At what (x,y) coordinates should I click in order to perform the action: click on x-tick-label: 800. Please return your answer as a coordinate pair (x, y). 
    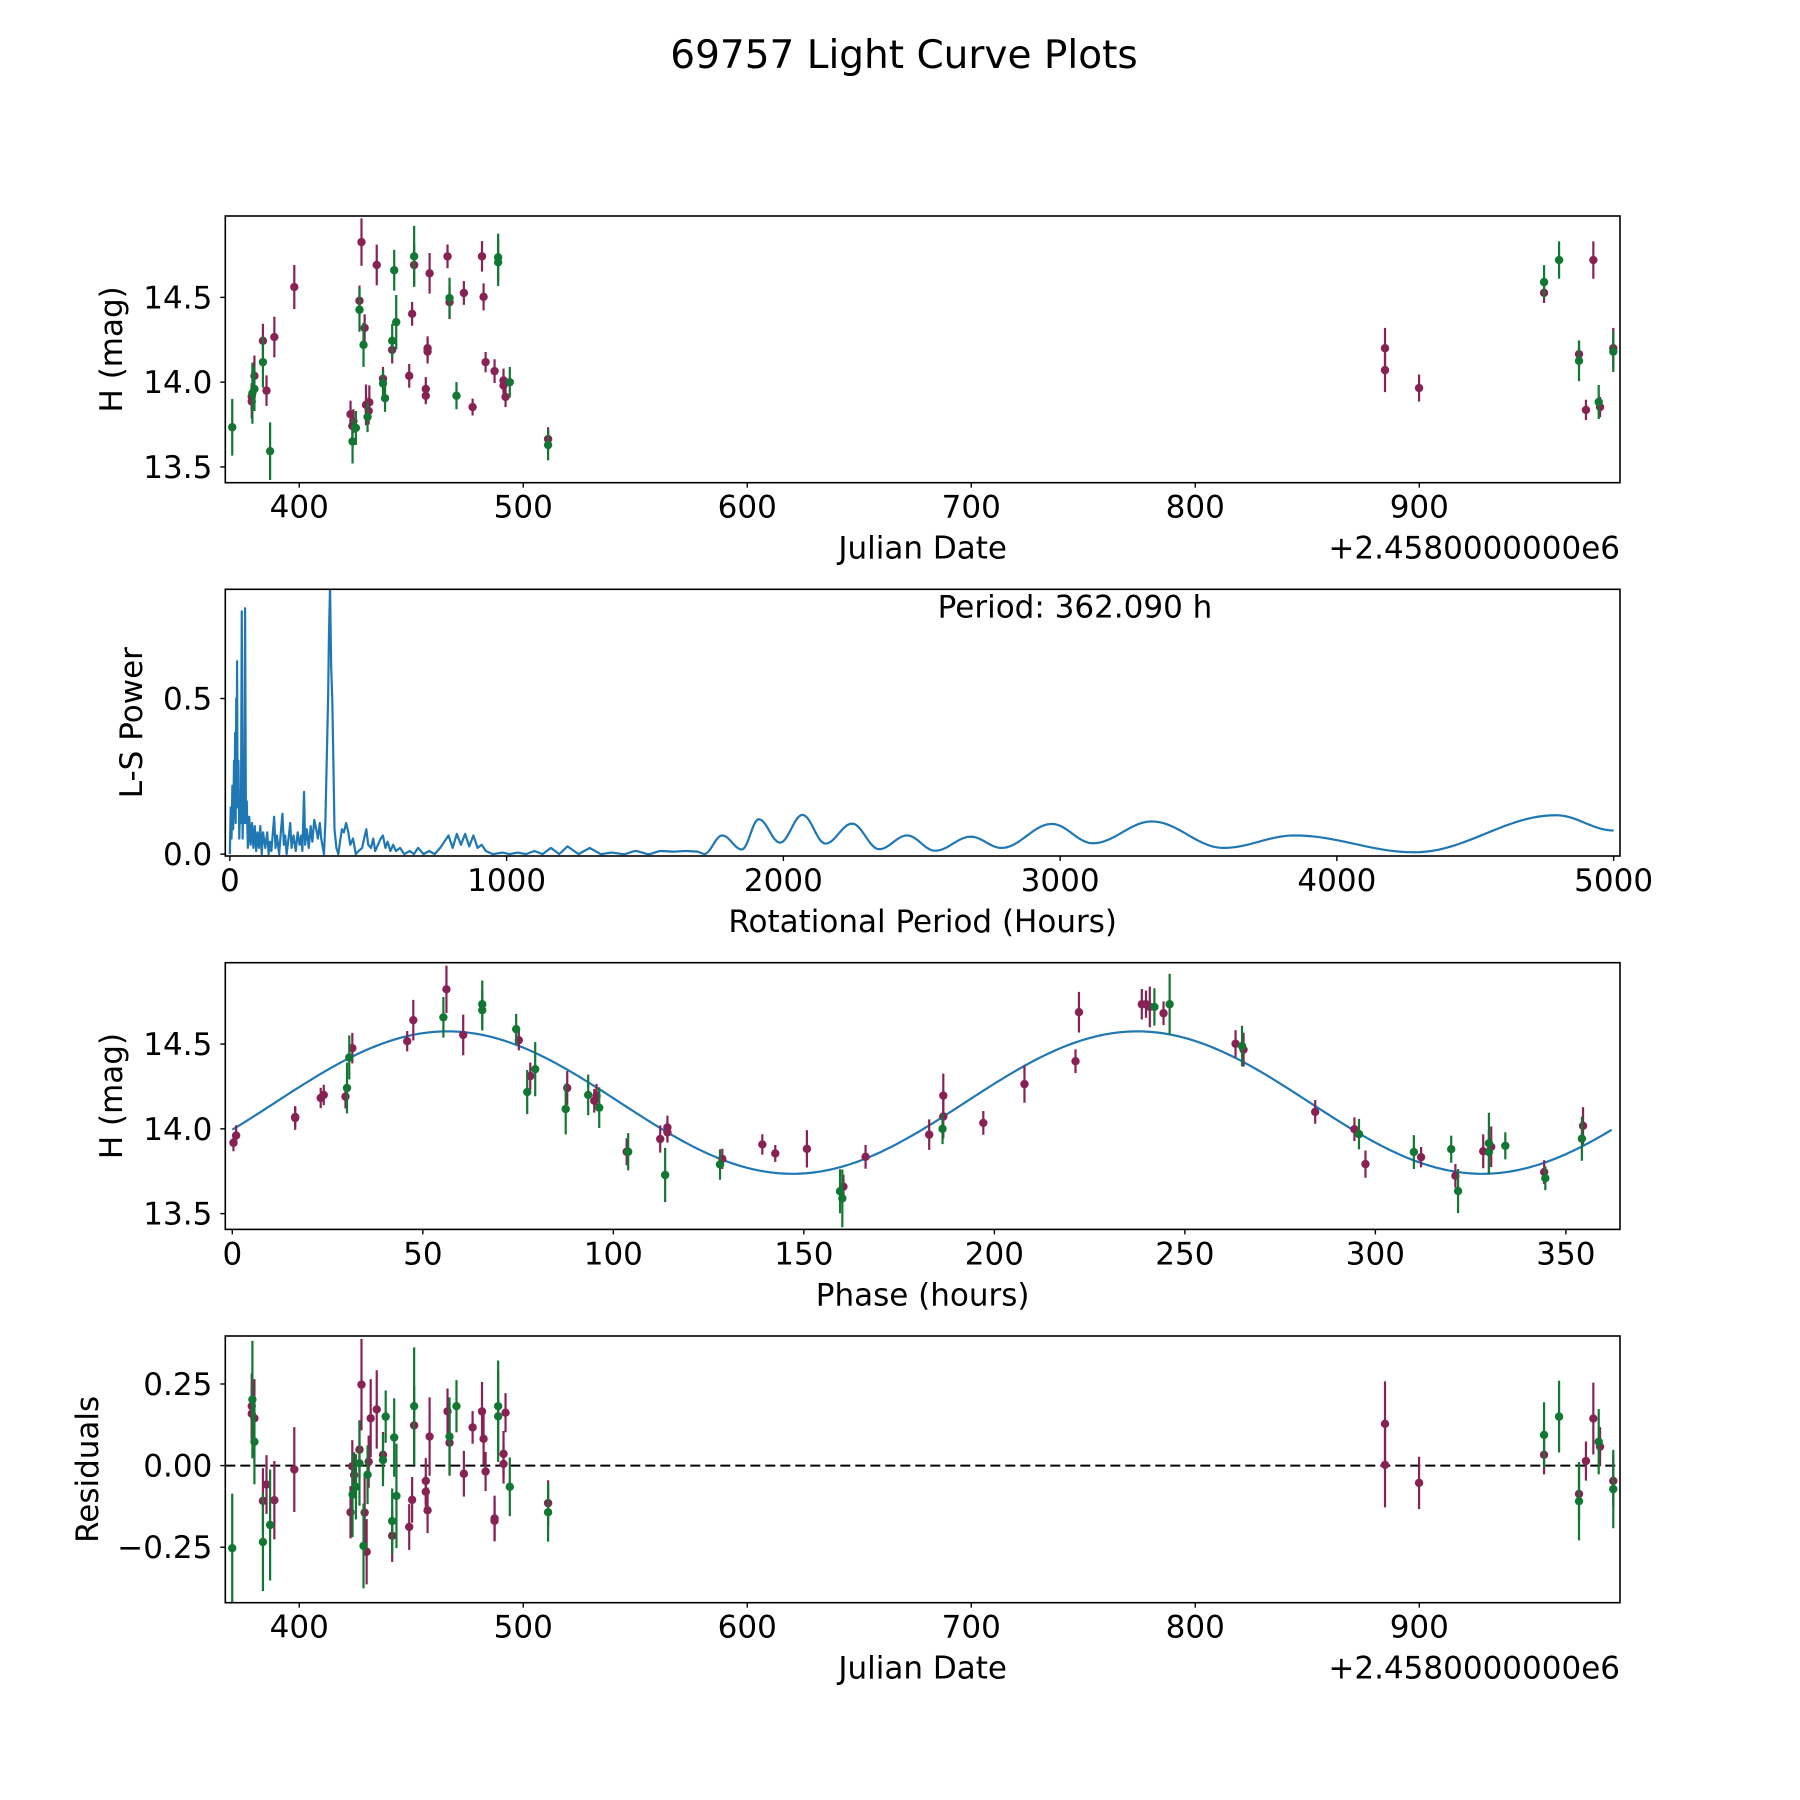
    Looking at the image, I should click on (1195, 508).